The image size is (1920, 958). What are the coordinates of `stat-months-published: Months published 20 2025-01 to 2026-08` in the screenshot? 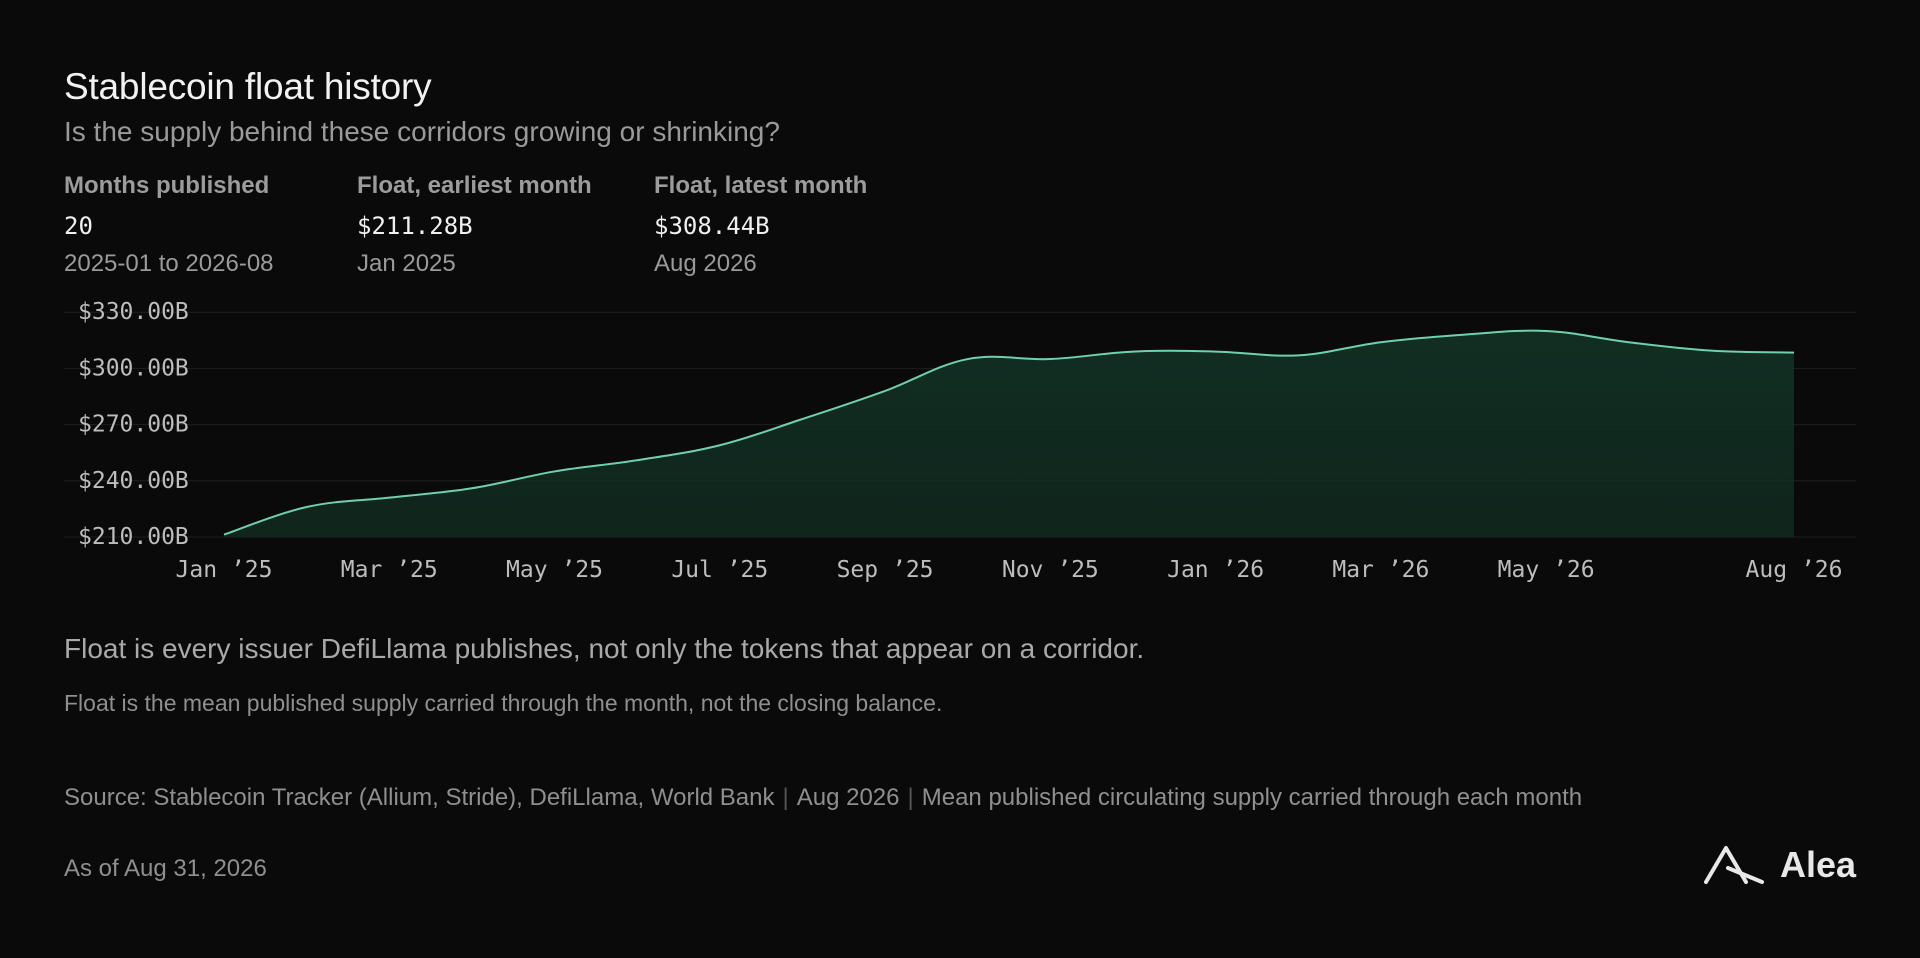 It's located at (169, 225).